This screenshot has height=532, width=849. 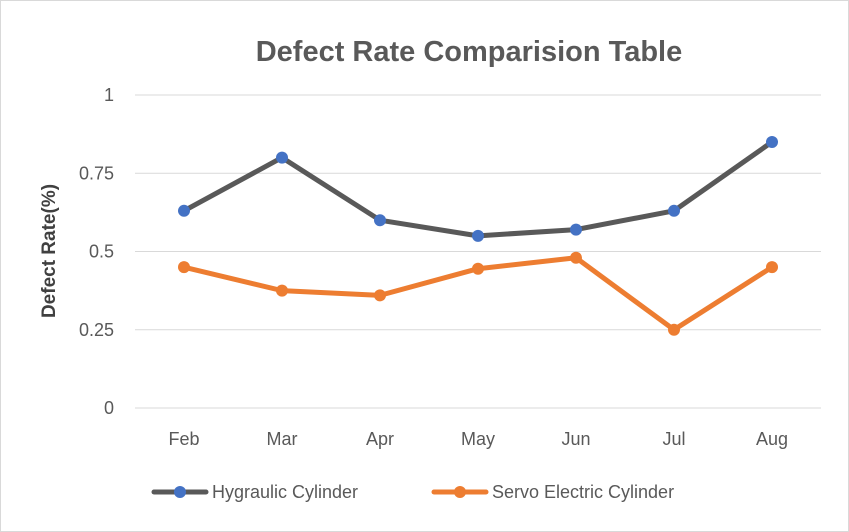 I want to click on y-axis-ticks: 0 0.25 0.5 0.75 1, so click(x=96, y=251).